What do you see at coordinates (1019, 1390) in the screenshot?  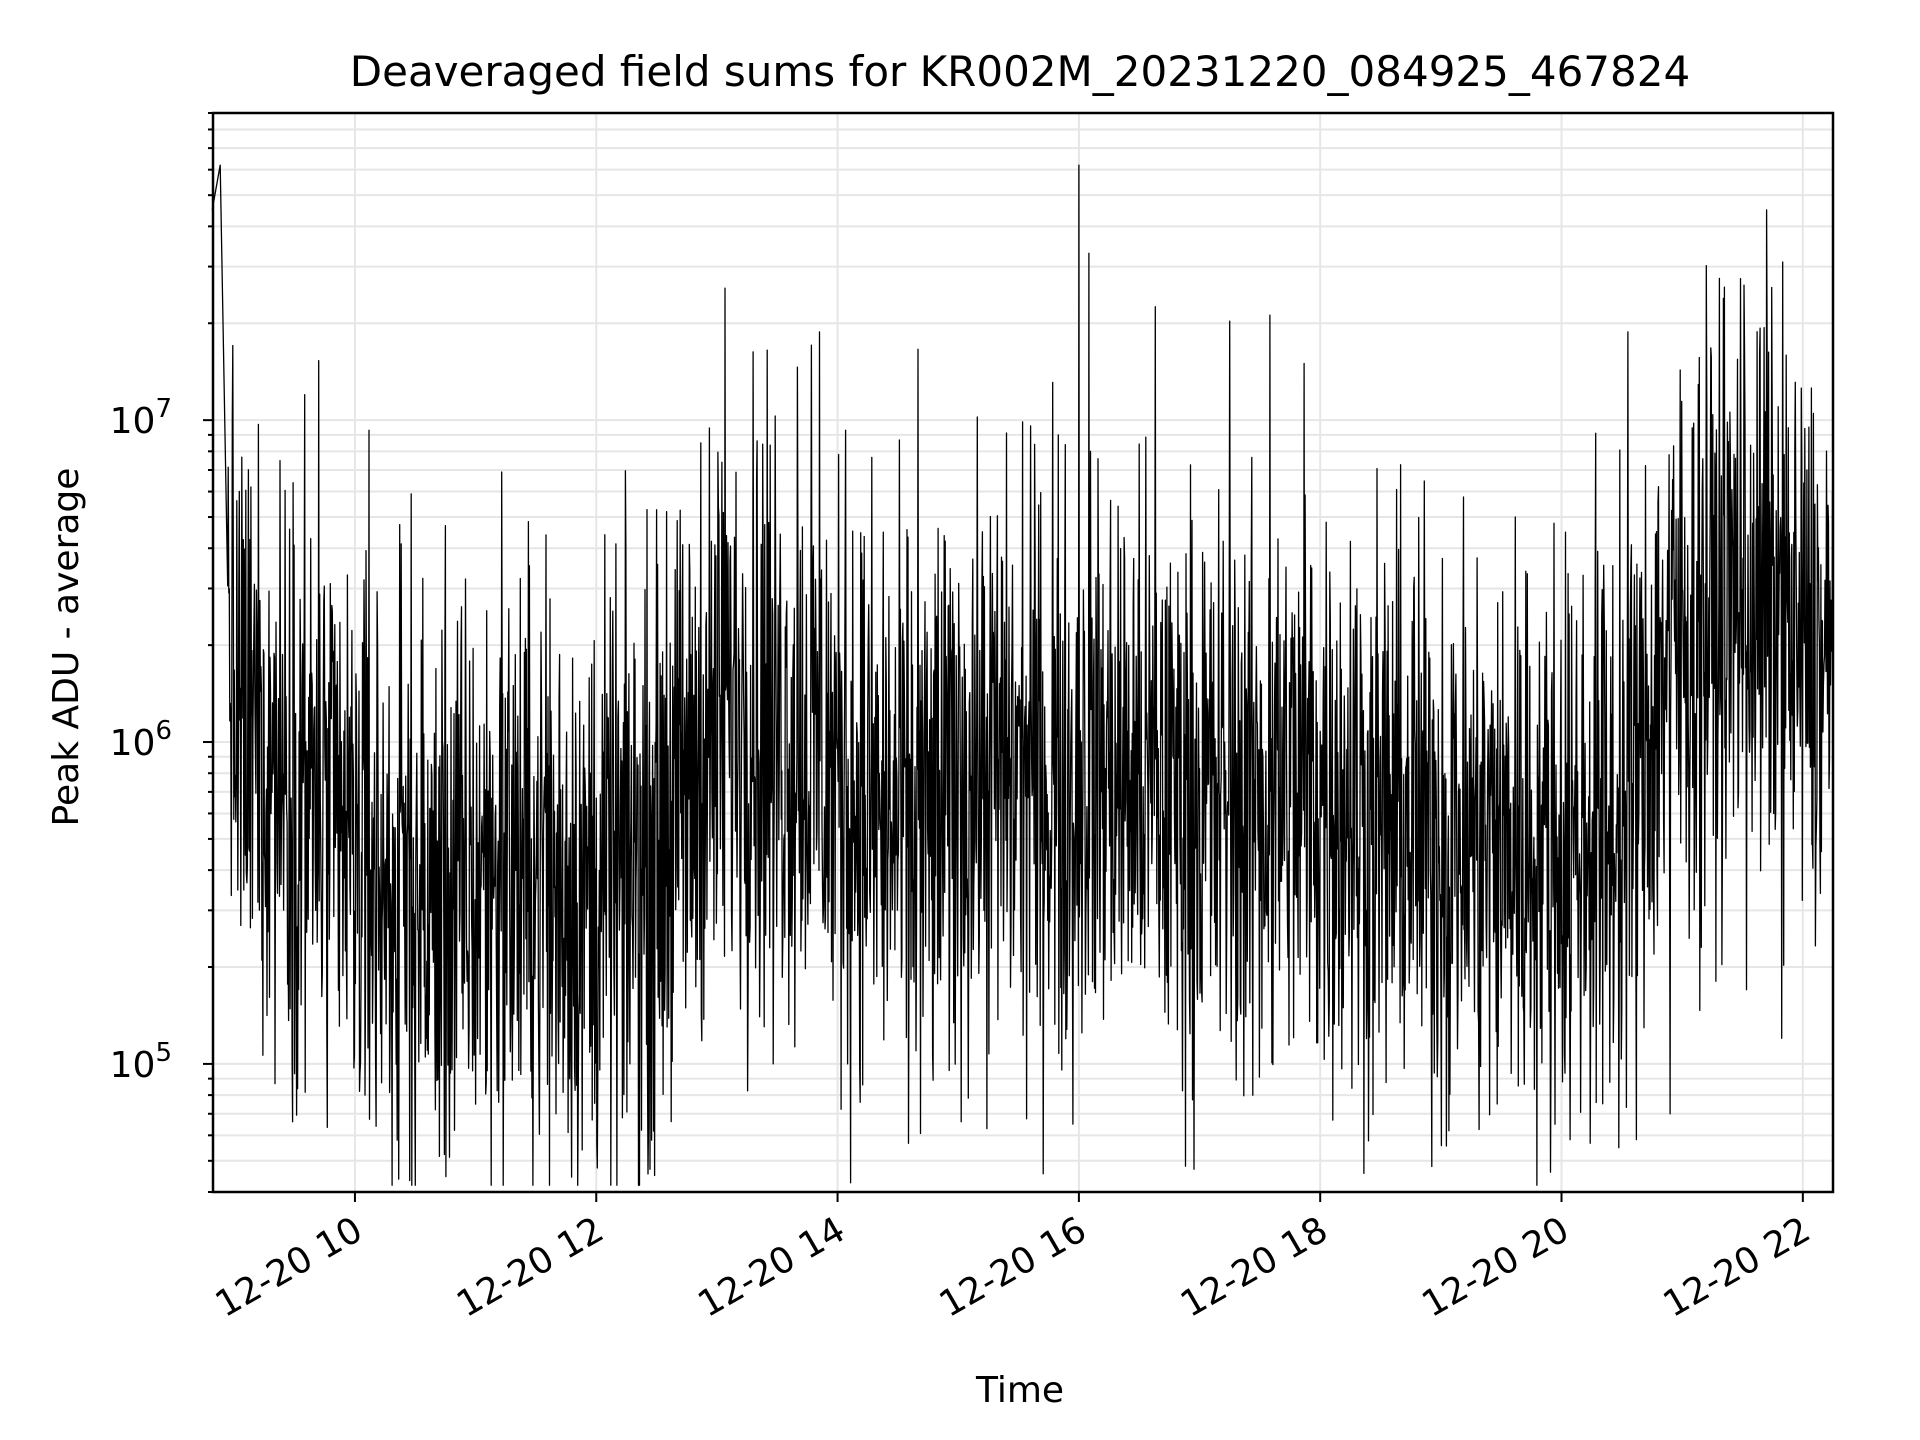 I see `x-axis-label: Time` at bounding box center [1019, 1390].